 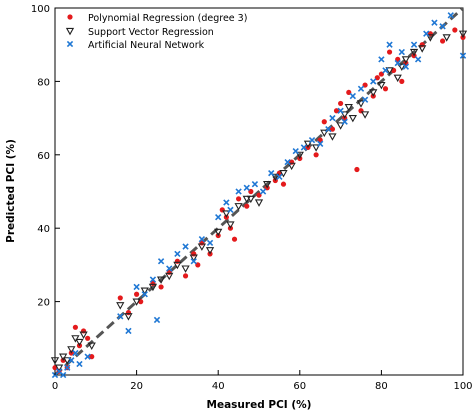 I want to click on x-tick-label: 100, so click(x=462, y=386).